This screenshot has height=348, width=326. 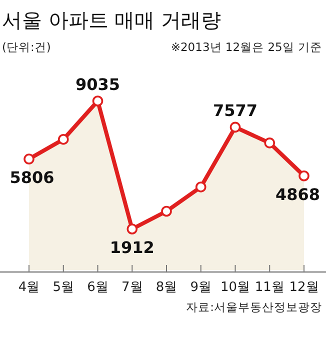 I want to click on x-tick-label: 6월, so click(x=97, y=287).